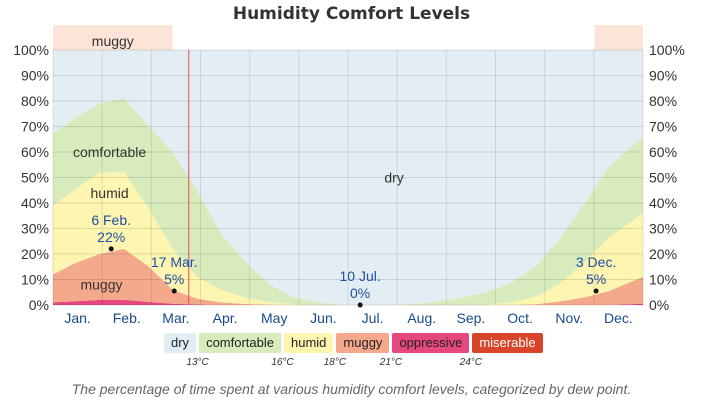  Describe the element at coordinates (348, 37) in the screenshot. I see `muggy-season-bands: muggy` at that location.